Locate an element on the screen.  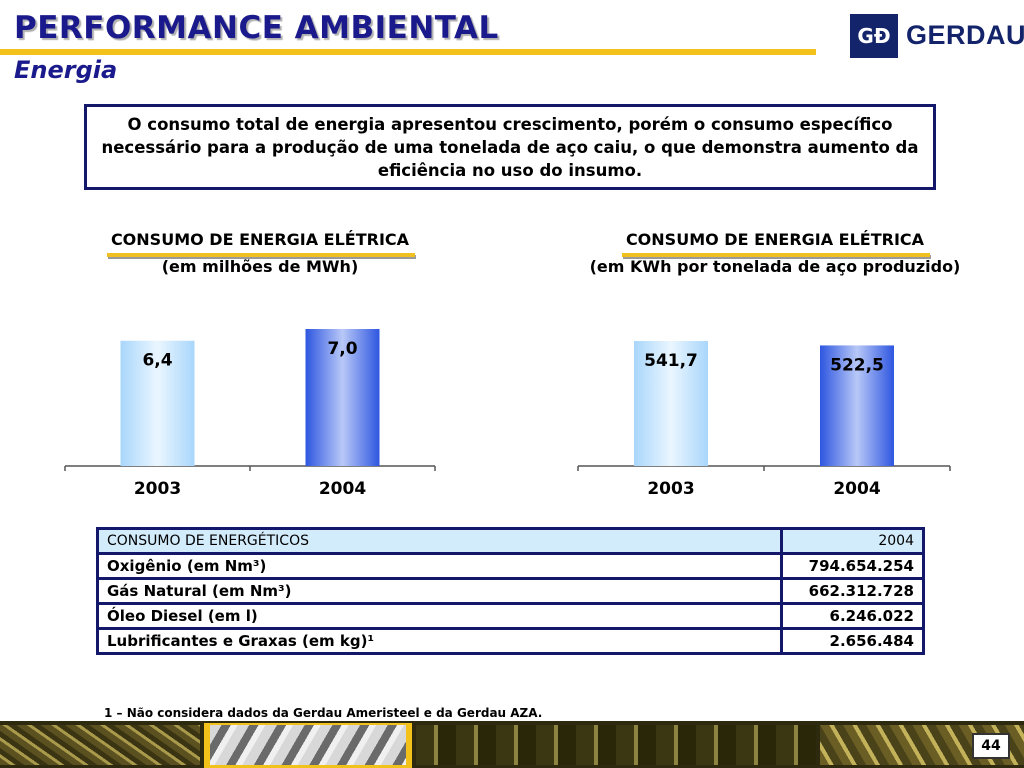
page-title: PERFORMANCE AMBIENTAL is located at coordinates (256, 28).